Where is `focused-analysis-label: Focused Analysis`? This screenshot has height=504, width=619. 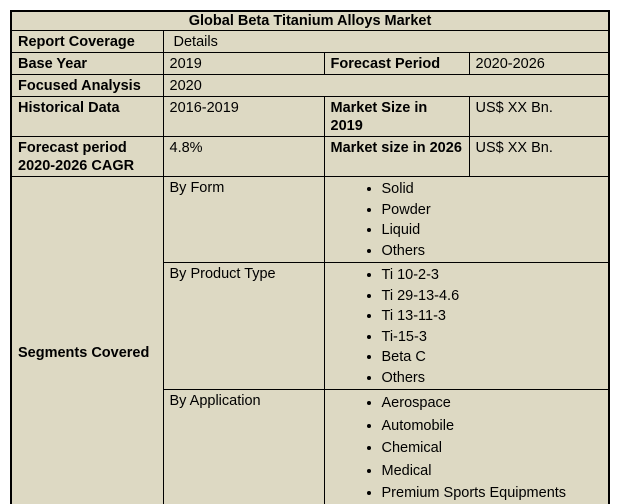
focused-analysis-label: Focused Analysis is located at coordinates (87, 85).